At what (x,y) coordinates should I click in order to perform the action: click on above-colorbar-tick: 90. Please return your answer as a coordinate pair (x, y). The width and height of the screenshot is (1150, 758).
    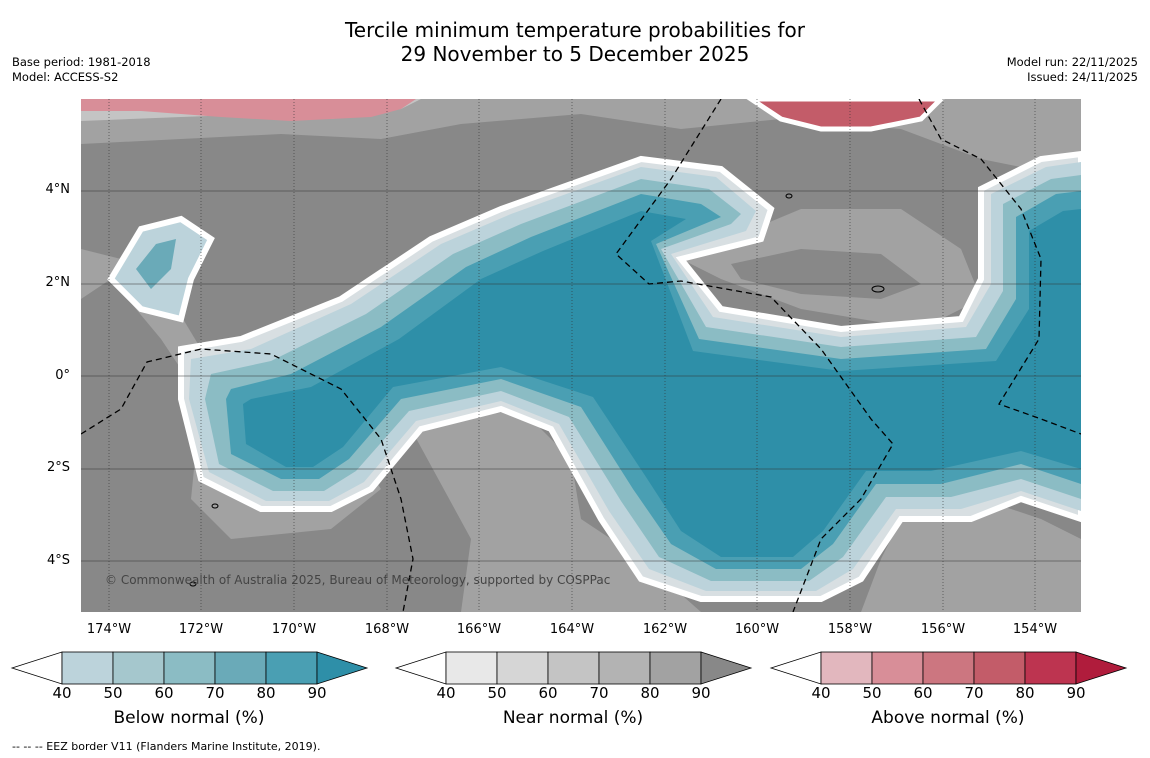
    Looking at the image, I should click on (1076, 693).